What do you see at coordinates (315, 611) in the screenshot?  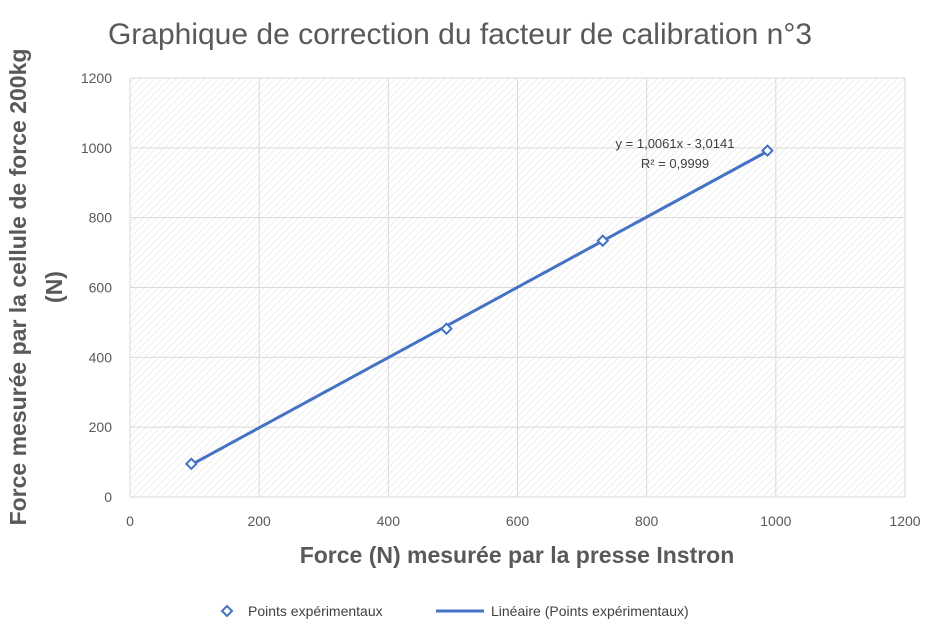 I see `legend-series-label: Points expérimentaux` at bounding box center [315, 611].